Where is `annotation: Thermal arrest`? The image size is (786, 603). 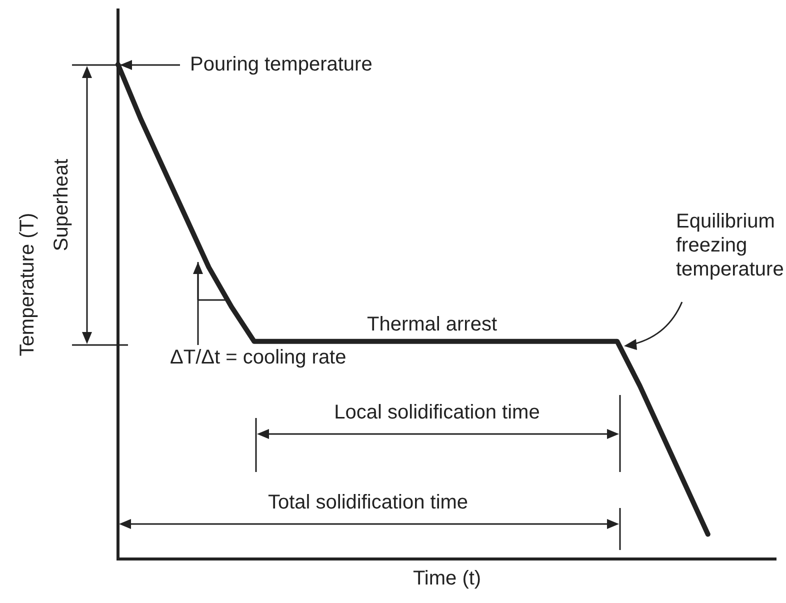
annotation: Thermal arrest is located at coordinates (432, 325).